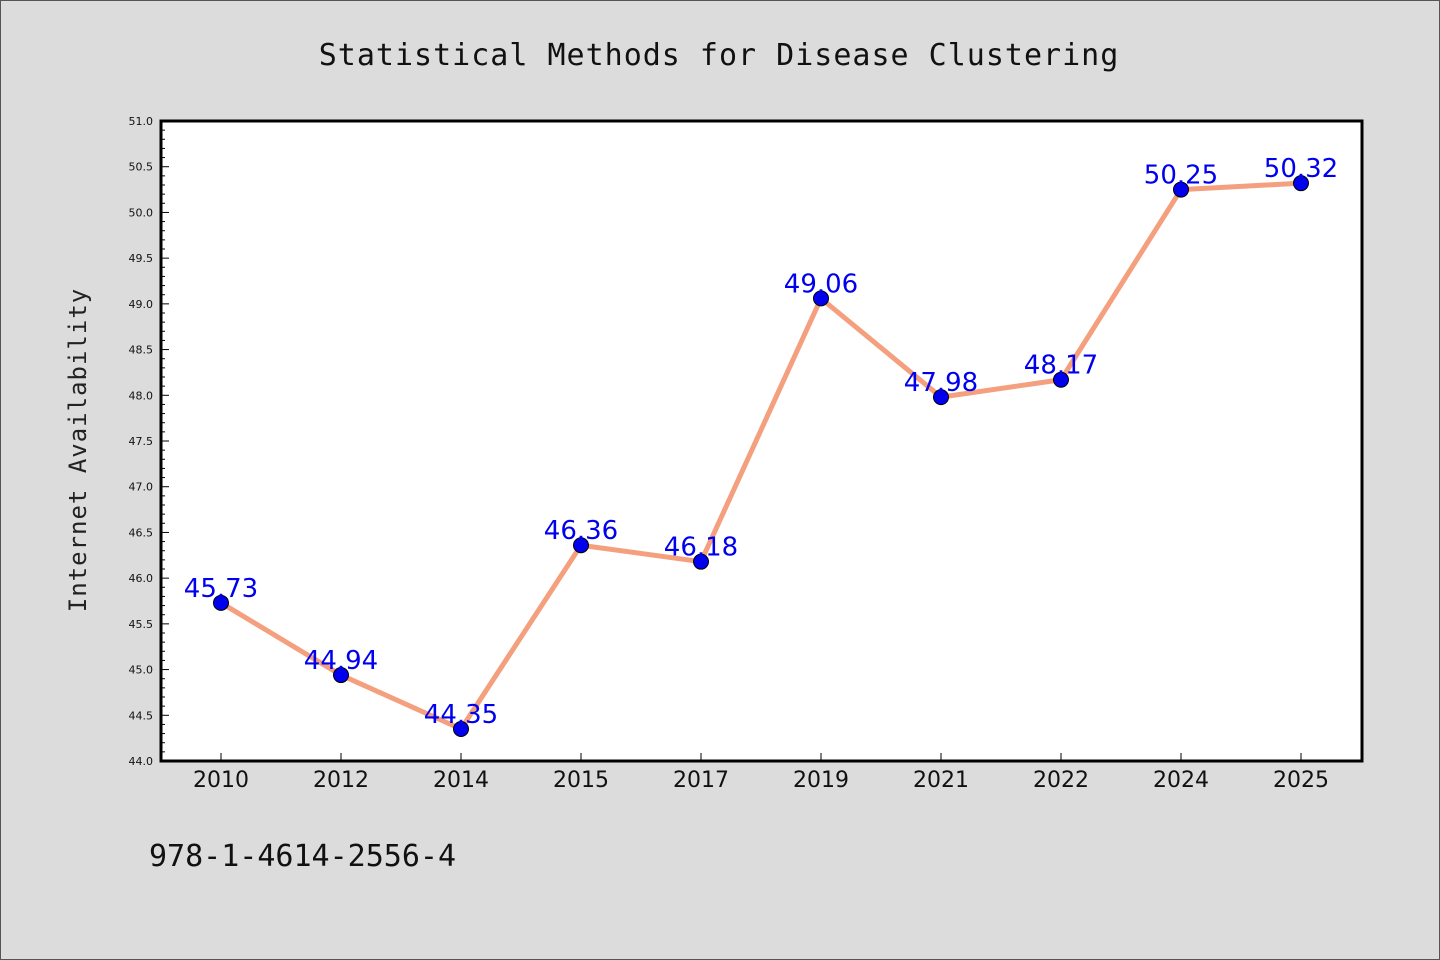 Image resolution: width=1440 pixels, height=960 pixels. What do you see at coordinates (141, 578) in the screenshot?
I see `y-tick-label: 46.0` at bounding box center [141, 578].